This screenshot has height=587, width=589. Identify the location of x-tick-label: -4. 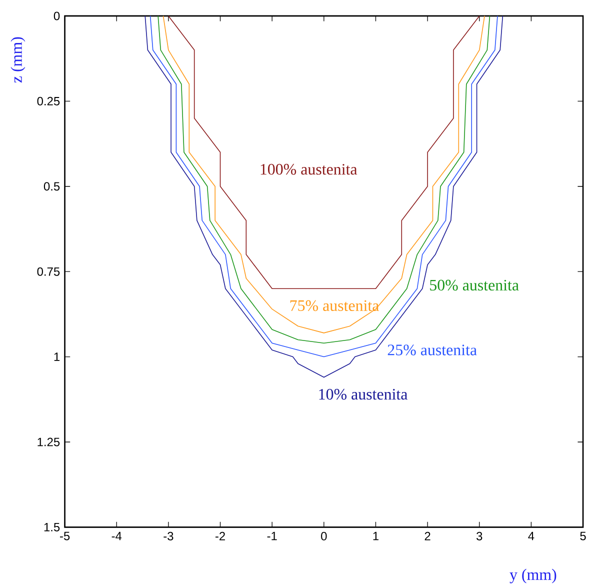
(117, 536).